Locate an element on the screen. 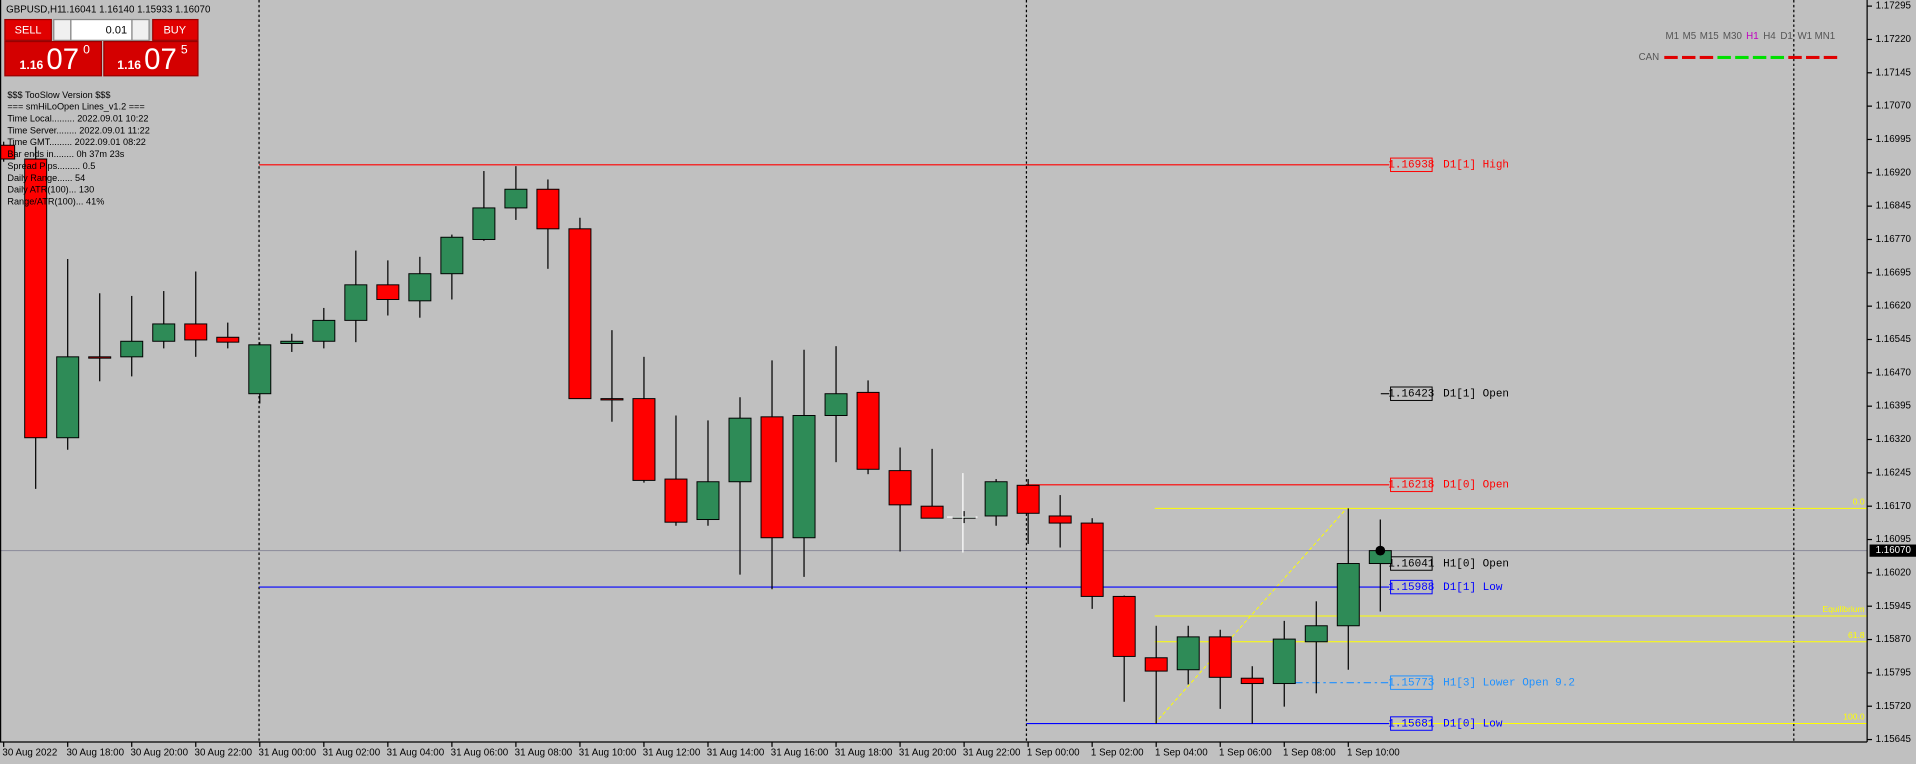  y-tick-label: 1.16620 is located at coordinates (1894, 306).